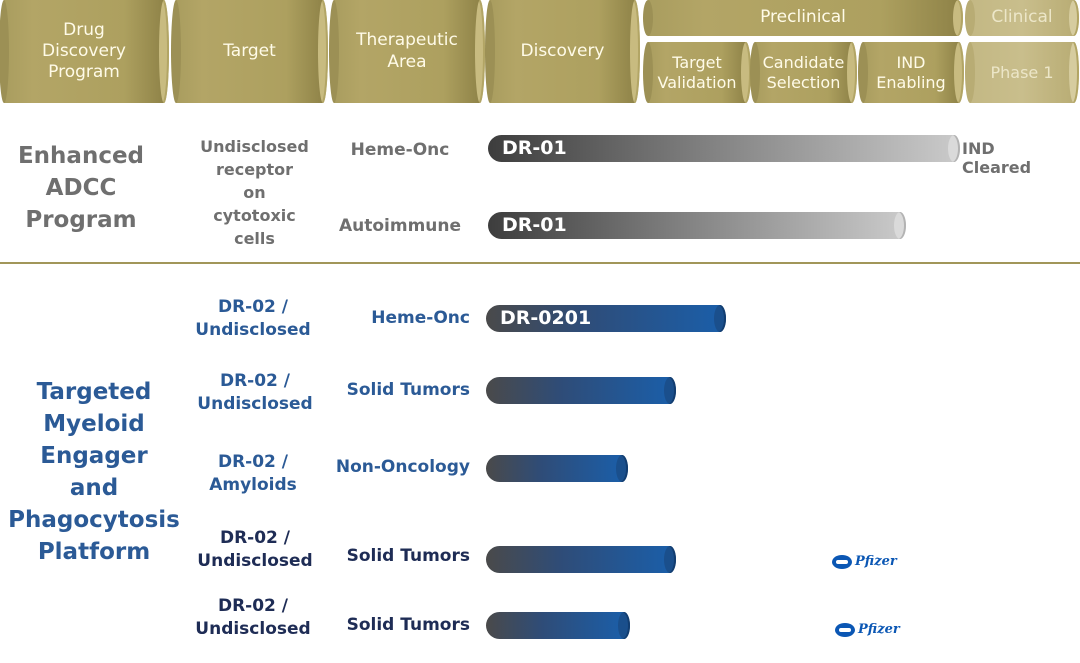  I want to click on header-preclinical: Preclinical, so click(803, 18).